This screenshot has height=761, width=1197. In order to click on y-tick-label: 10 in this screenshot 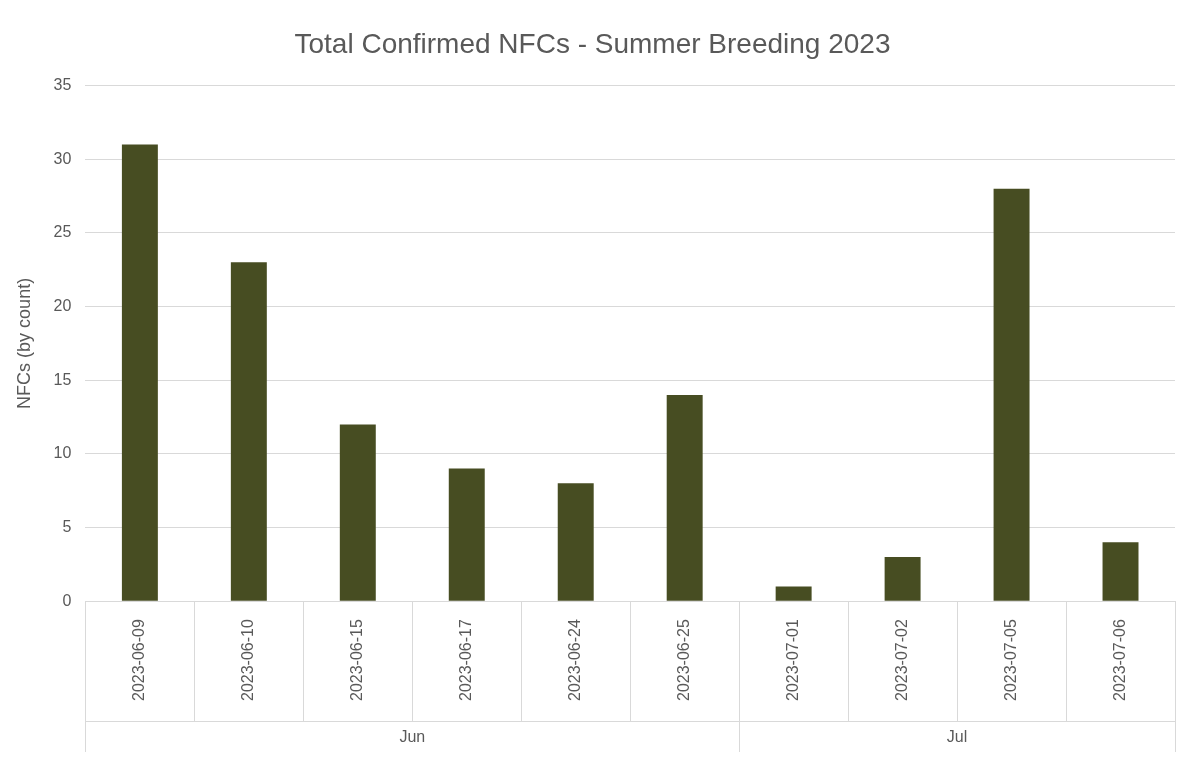, I will do `click(62, 453)`.